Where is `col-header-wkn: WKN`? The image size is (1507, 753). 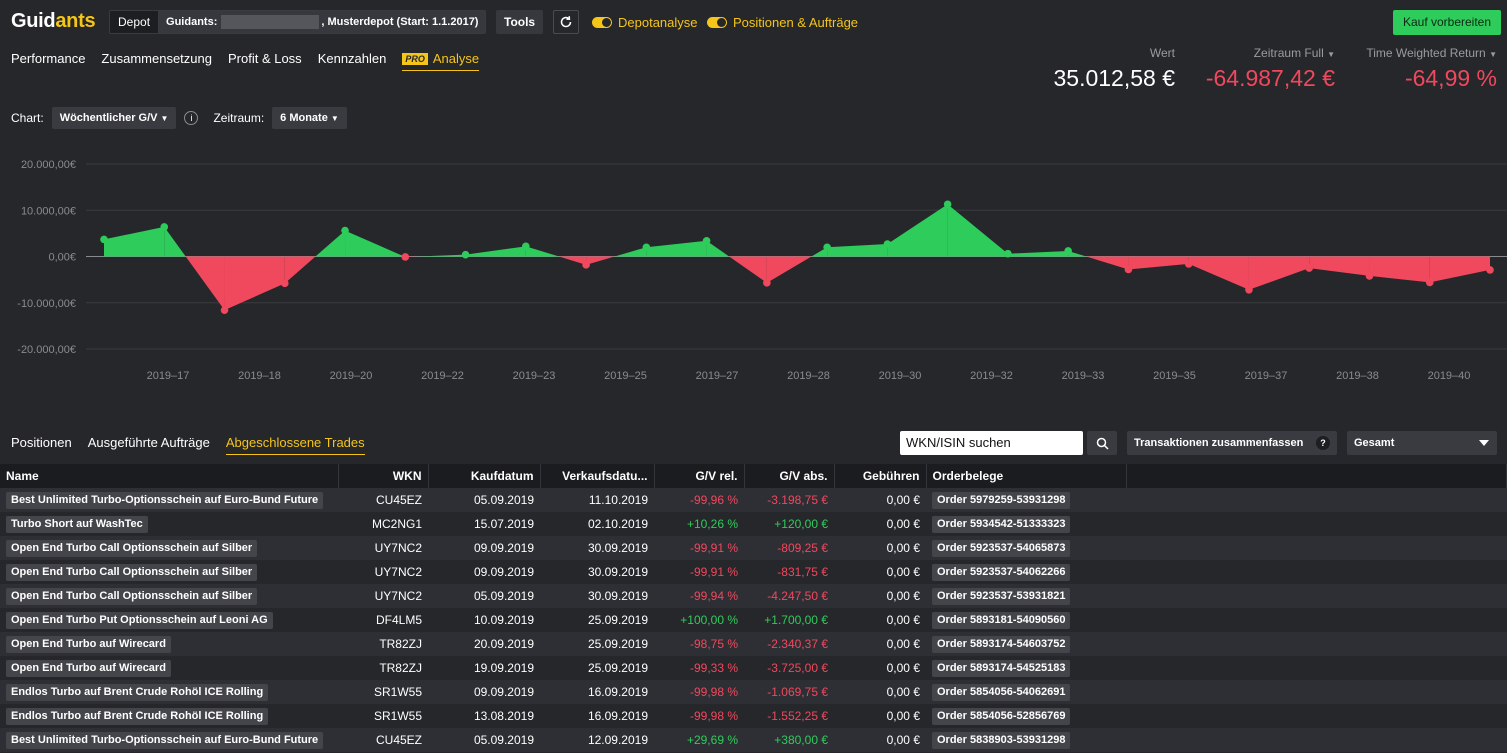
col-header-wkn: WKN is located at coordinates (383, 476).